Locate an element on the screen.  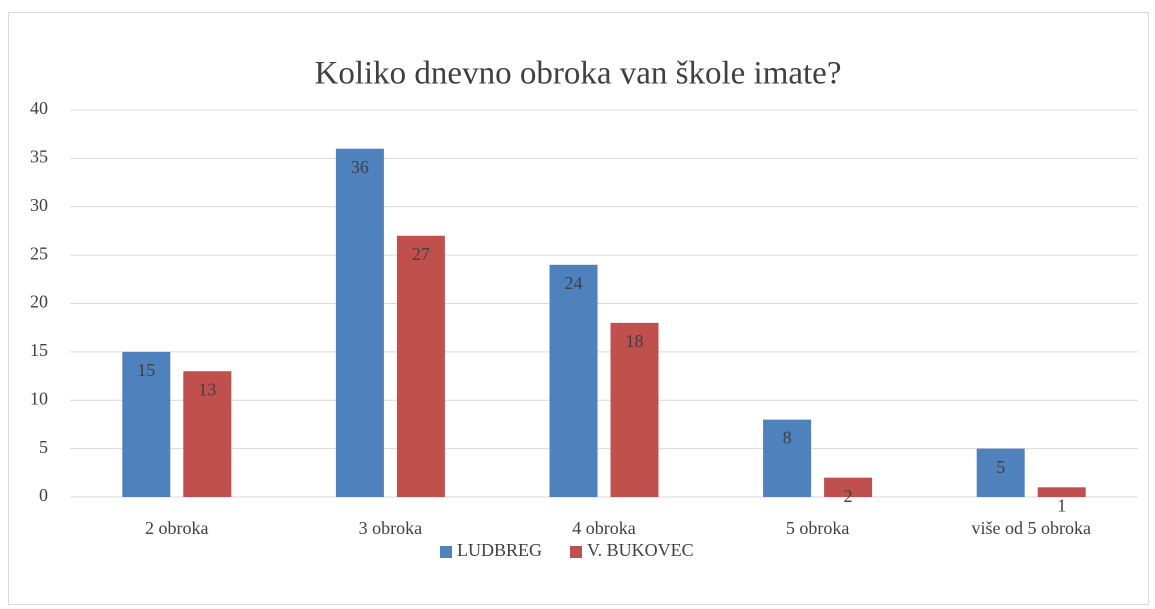
data-label: 8 is located at coordinates (787, 438).